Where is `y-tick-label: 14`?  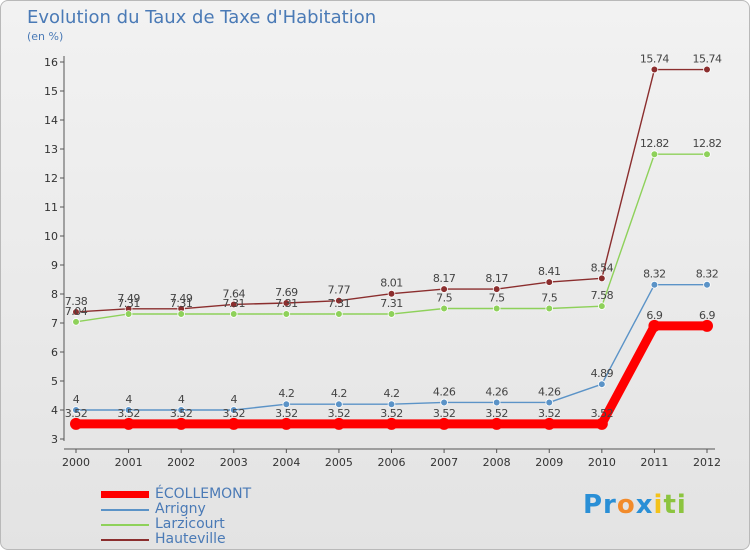
y-tick-label: 14 is located at coordinates (51, 120).